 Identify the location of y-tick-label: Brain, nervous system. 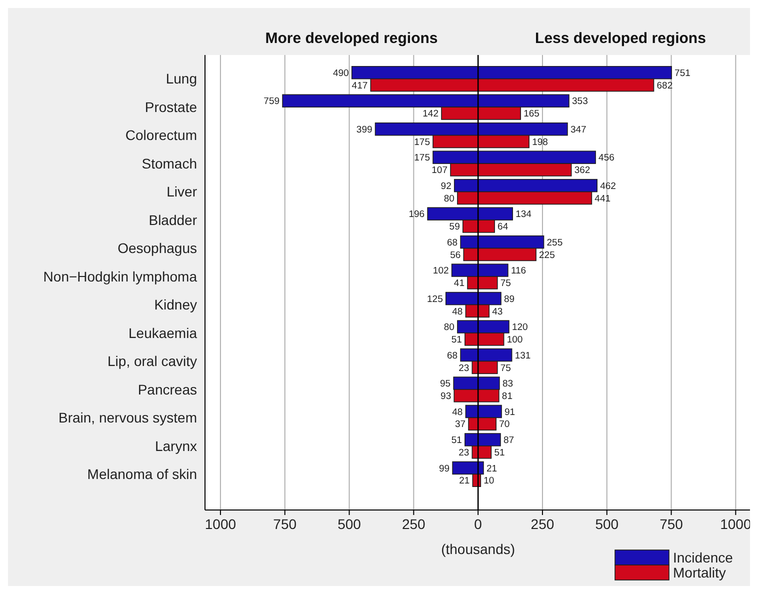
(127, 418).